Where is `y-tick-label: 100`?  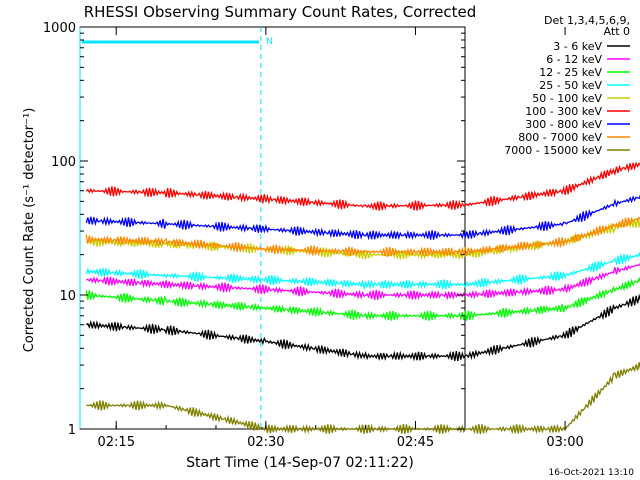 y-tick-label: 100 is located at coordinates (63, 162).